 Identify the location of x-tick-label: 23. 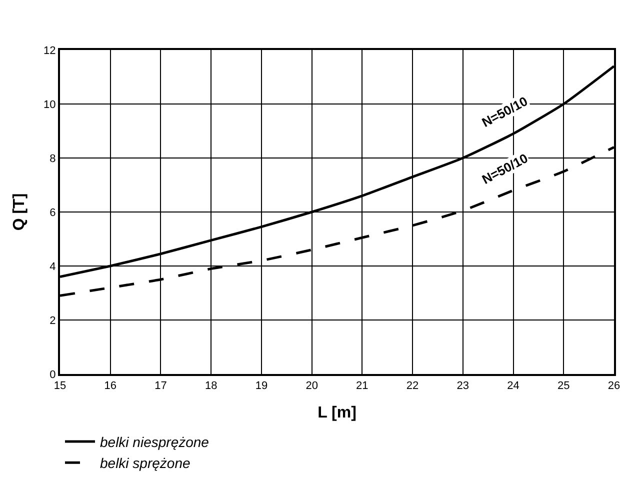
(463, 386).